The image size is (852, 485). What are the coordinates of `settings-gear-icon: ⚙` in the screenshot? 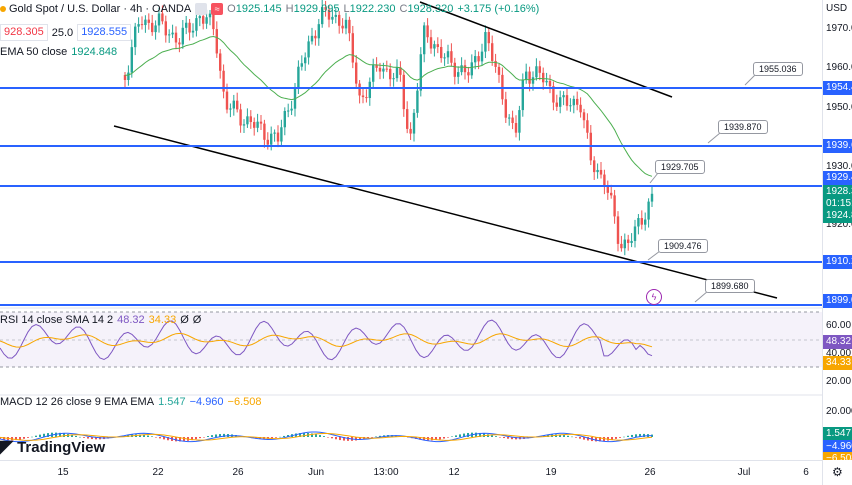 It's located at (837, 472).